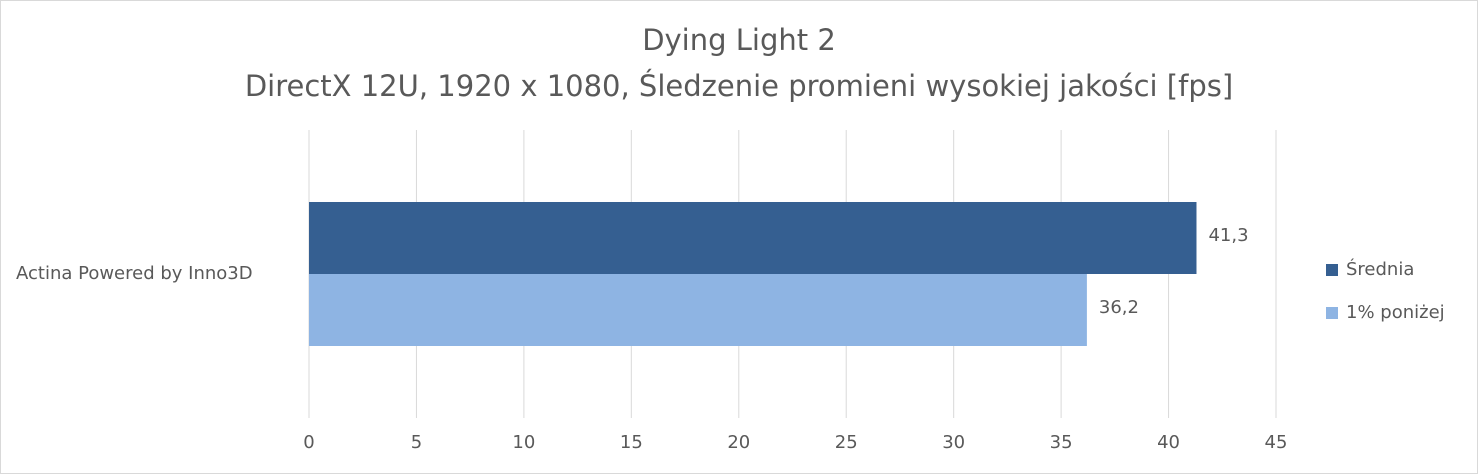  Describe the element at coordinates (1061, 442) in the screenshot. I see `x-tick-label: 35` at that location.